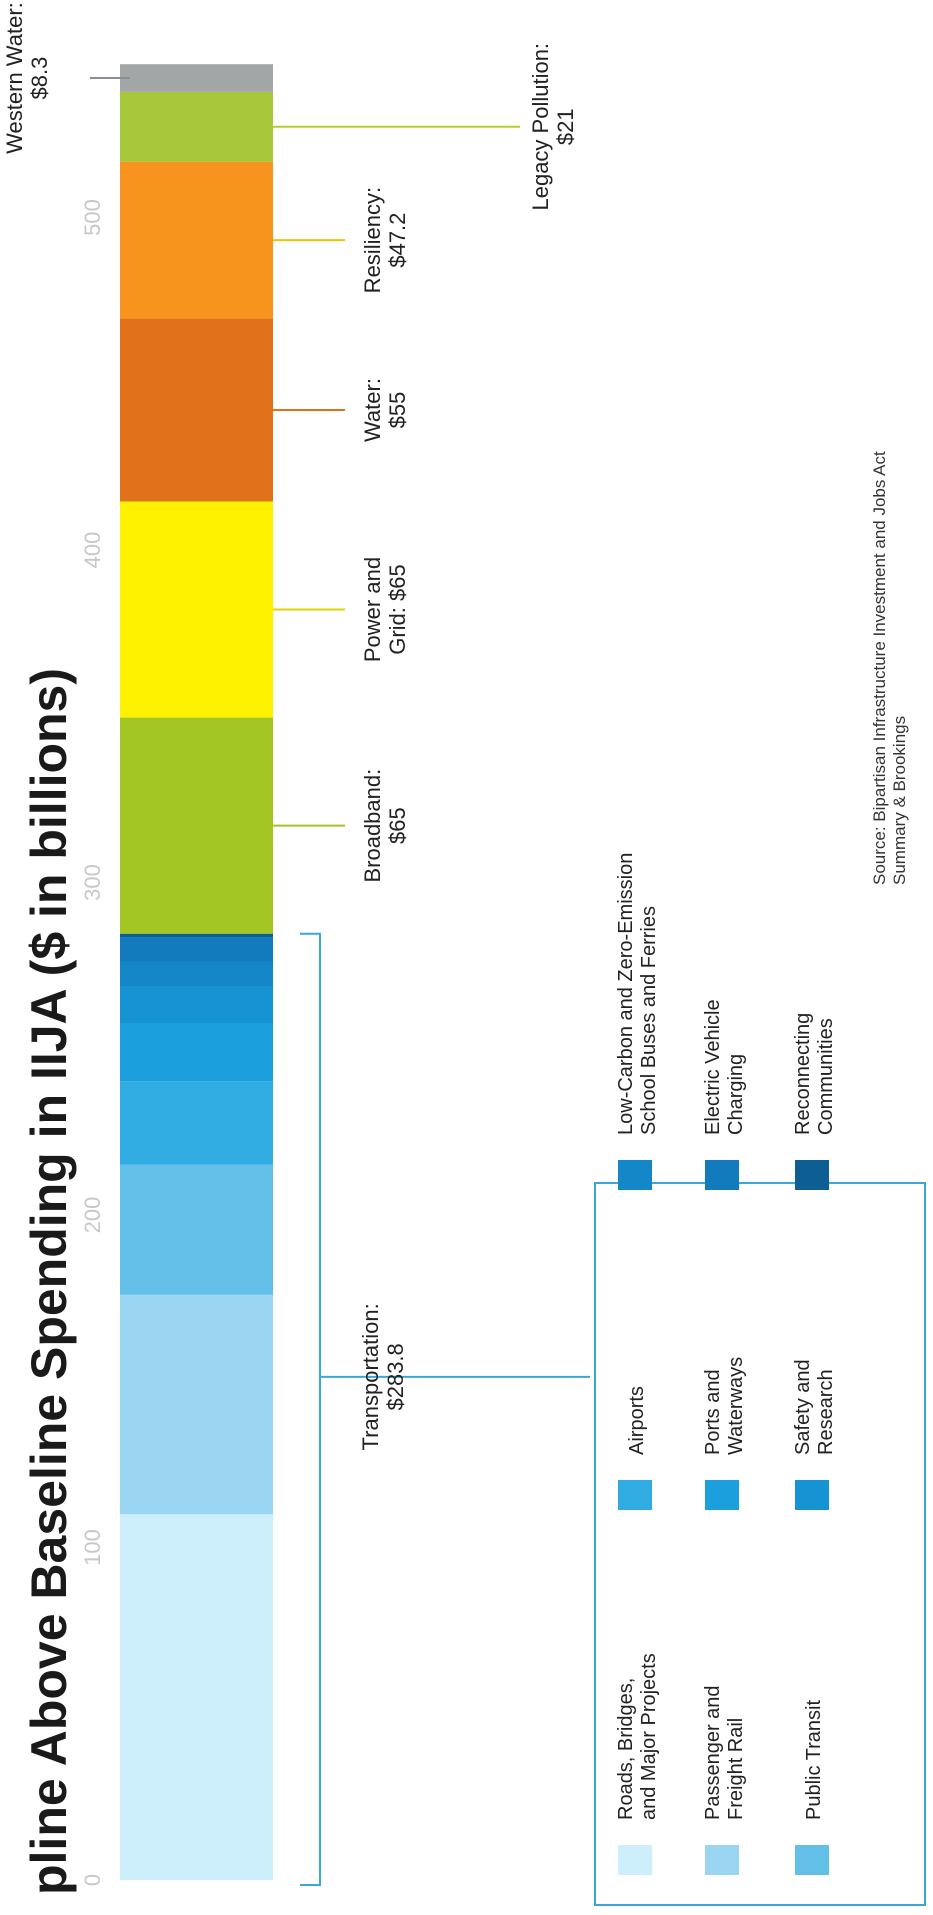 The width and height of the screenshot is (933, 1915). Describe the element at coordinates (196, 825) in the screenshot. I see `bar-segment-broadband` at that location.